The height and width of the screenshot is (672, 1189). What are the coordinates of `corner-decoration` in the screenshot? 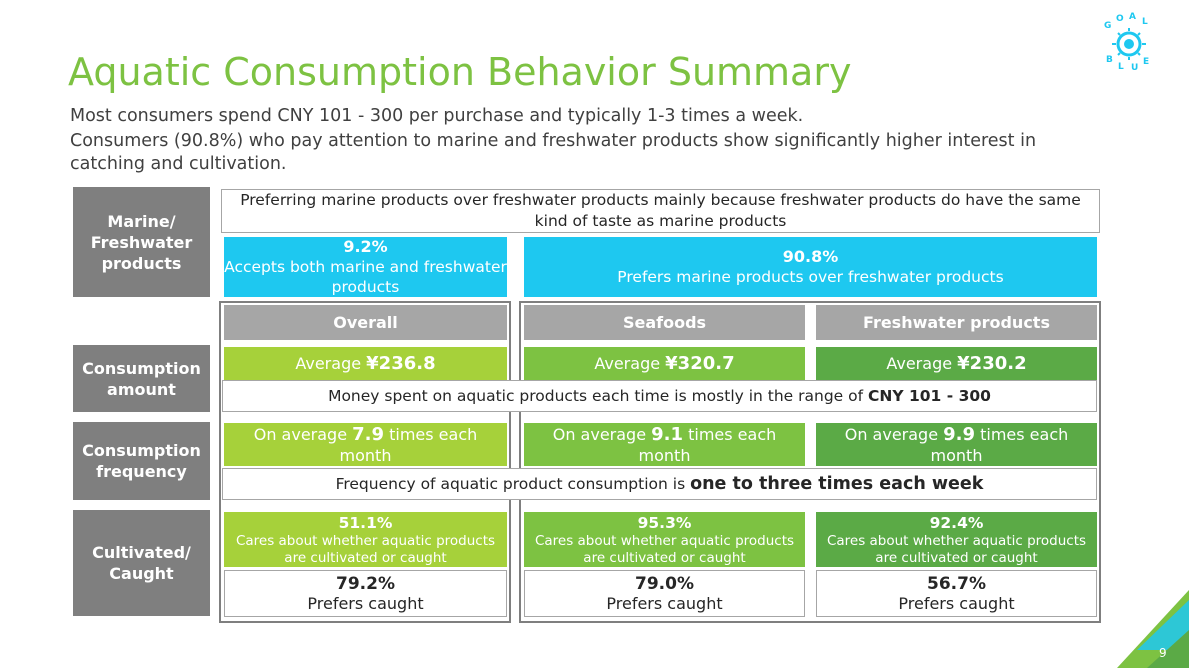 It's located at (1153, 629).